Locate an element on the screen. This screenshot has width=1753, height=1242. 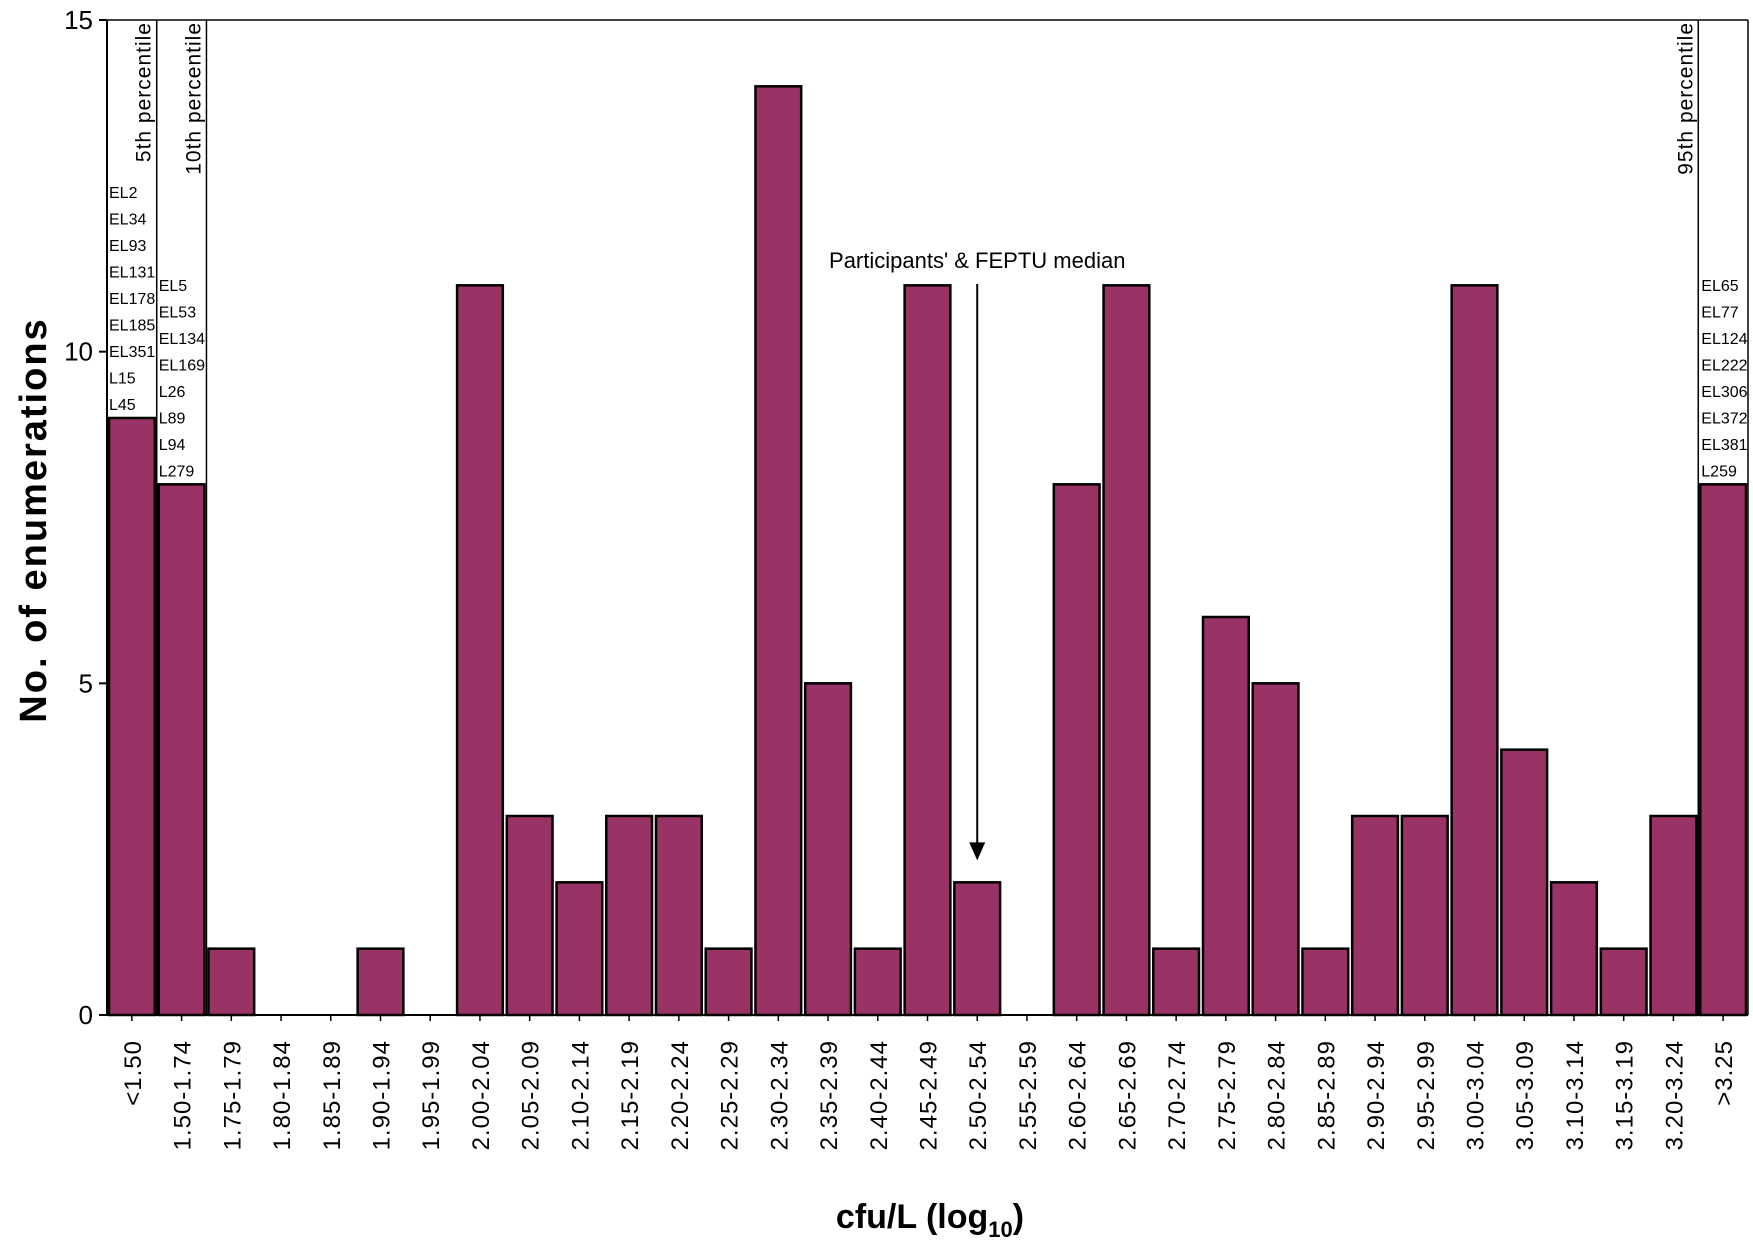
x-tick-label: 2.40-2.44 is located at coordinates (879, 1095).